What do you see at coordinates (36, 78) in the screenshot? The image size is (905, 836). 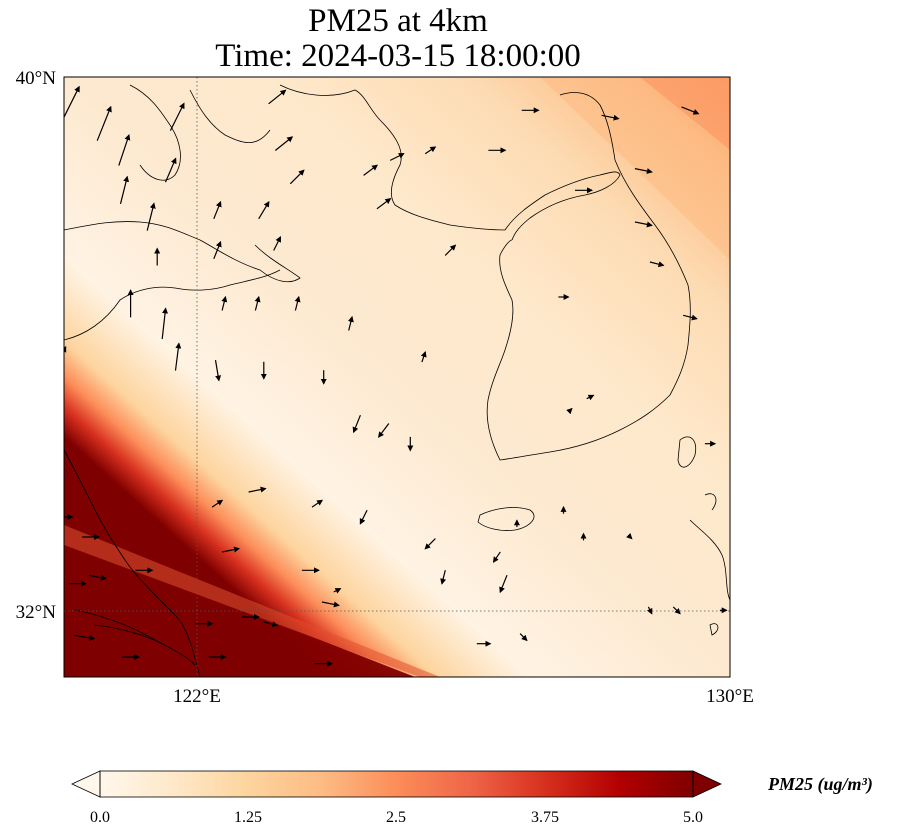 I see `lat-tick-40n: 40°N` at bounding box center [36, 78].